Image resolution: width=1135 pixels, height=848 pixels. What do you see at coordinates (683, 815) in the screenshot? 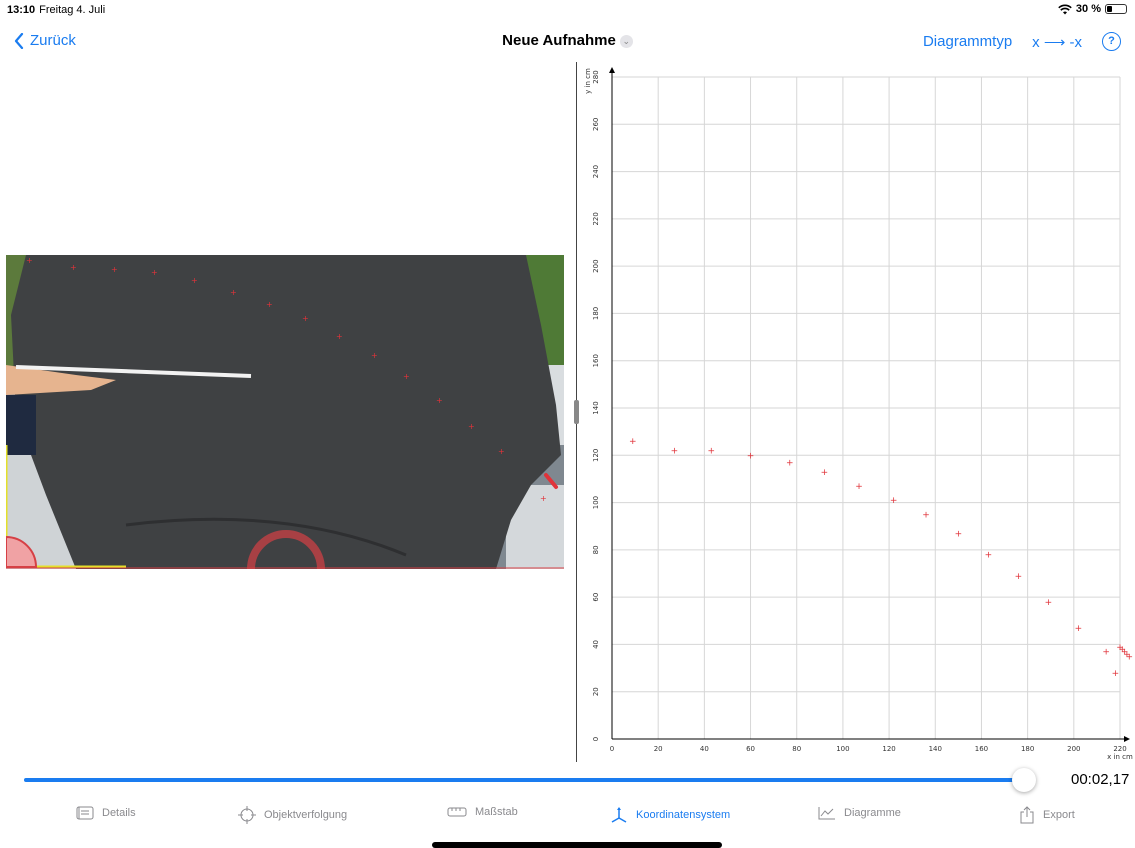
I see `tab-label-coordinate-system: Koordinatensystem` at bounding box center [683, 815].